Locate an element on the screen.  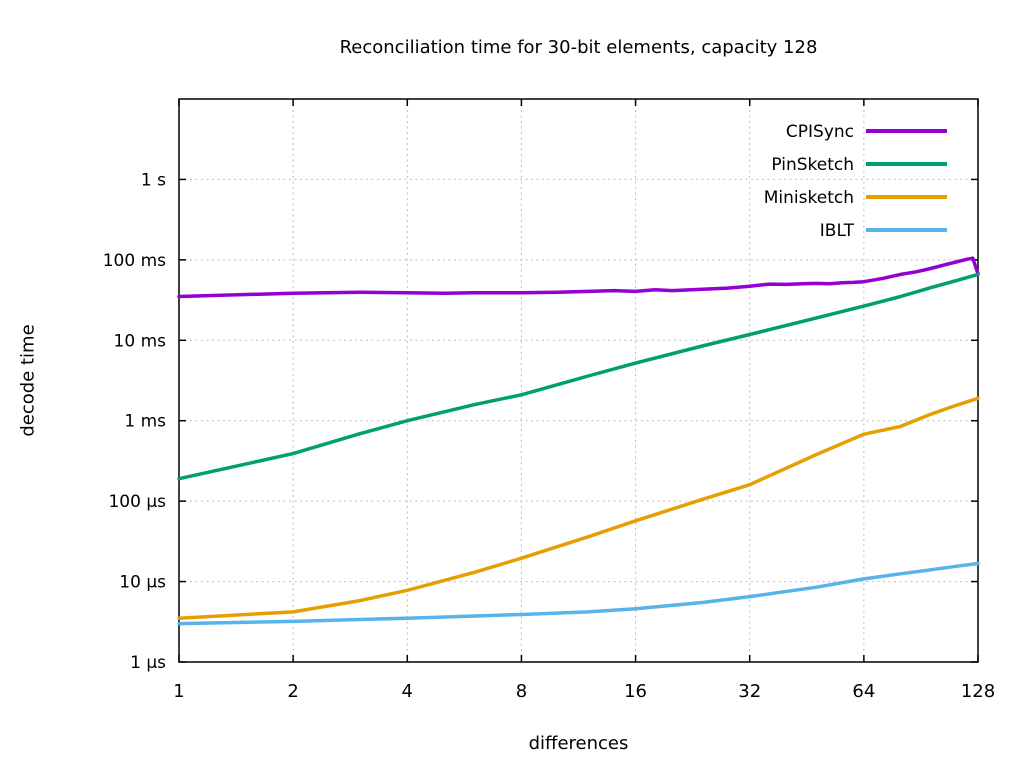
y-tick-label: 100 µs is located at coordinates (137, 502).